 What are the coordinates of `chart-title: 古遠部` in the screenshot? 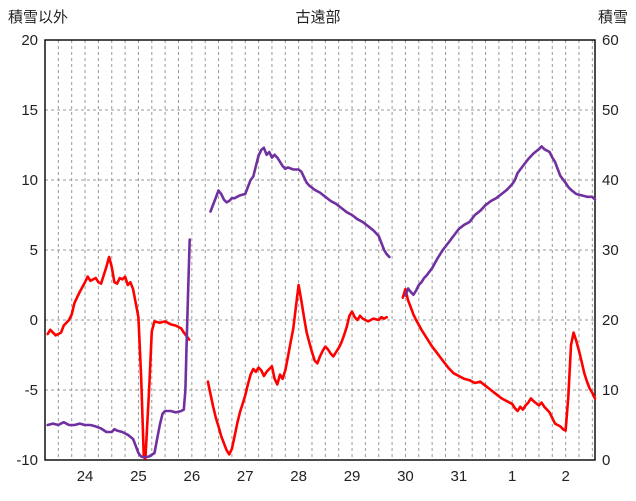 It's located at (318, 17).